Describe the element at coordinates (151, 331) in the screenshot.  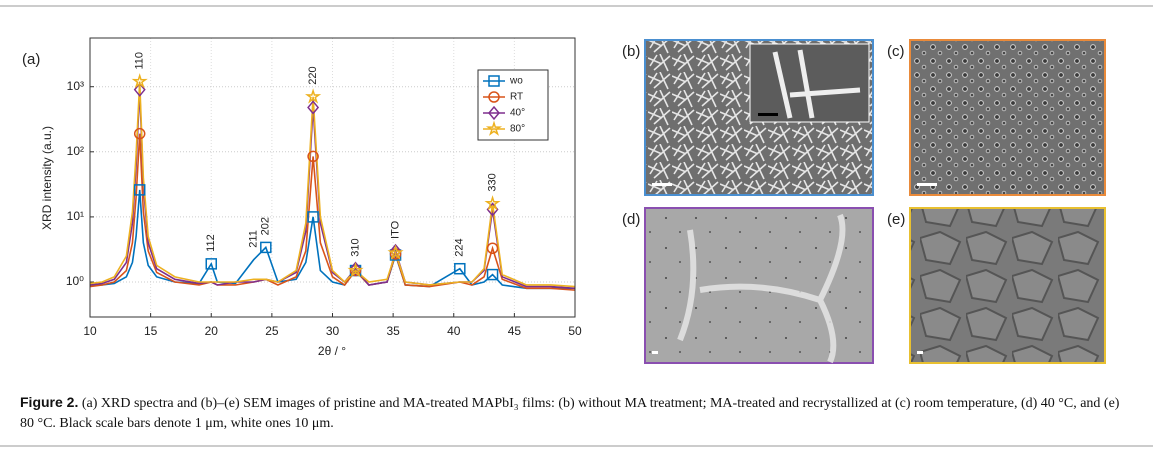
I see `x-tick-label: 15` at that location.